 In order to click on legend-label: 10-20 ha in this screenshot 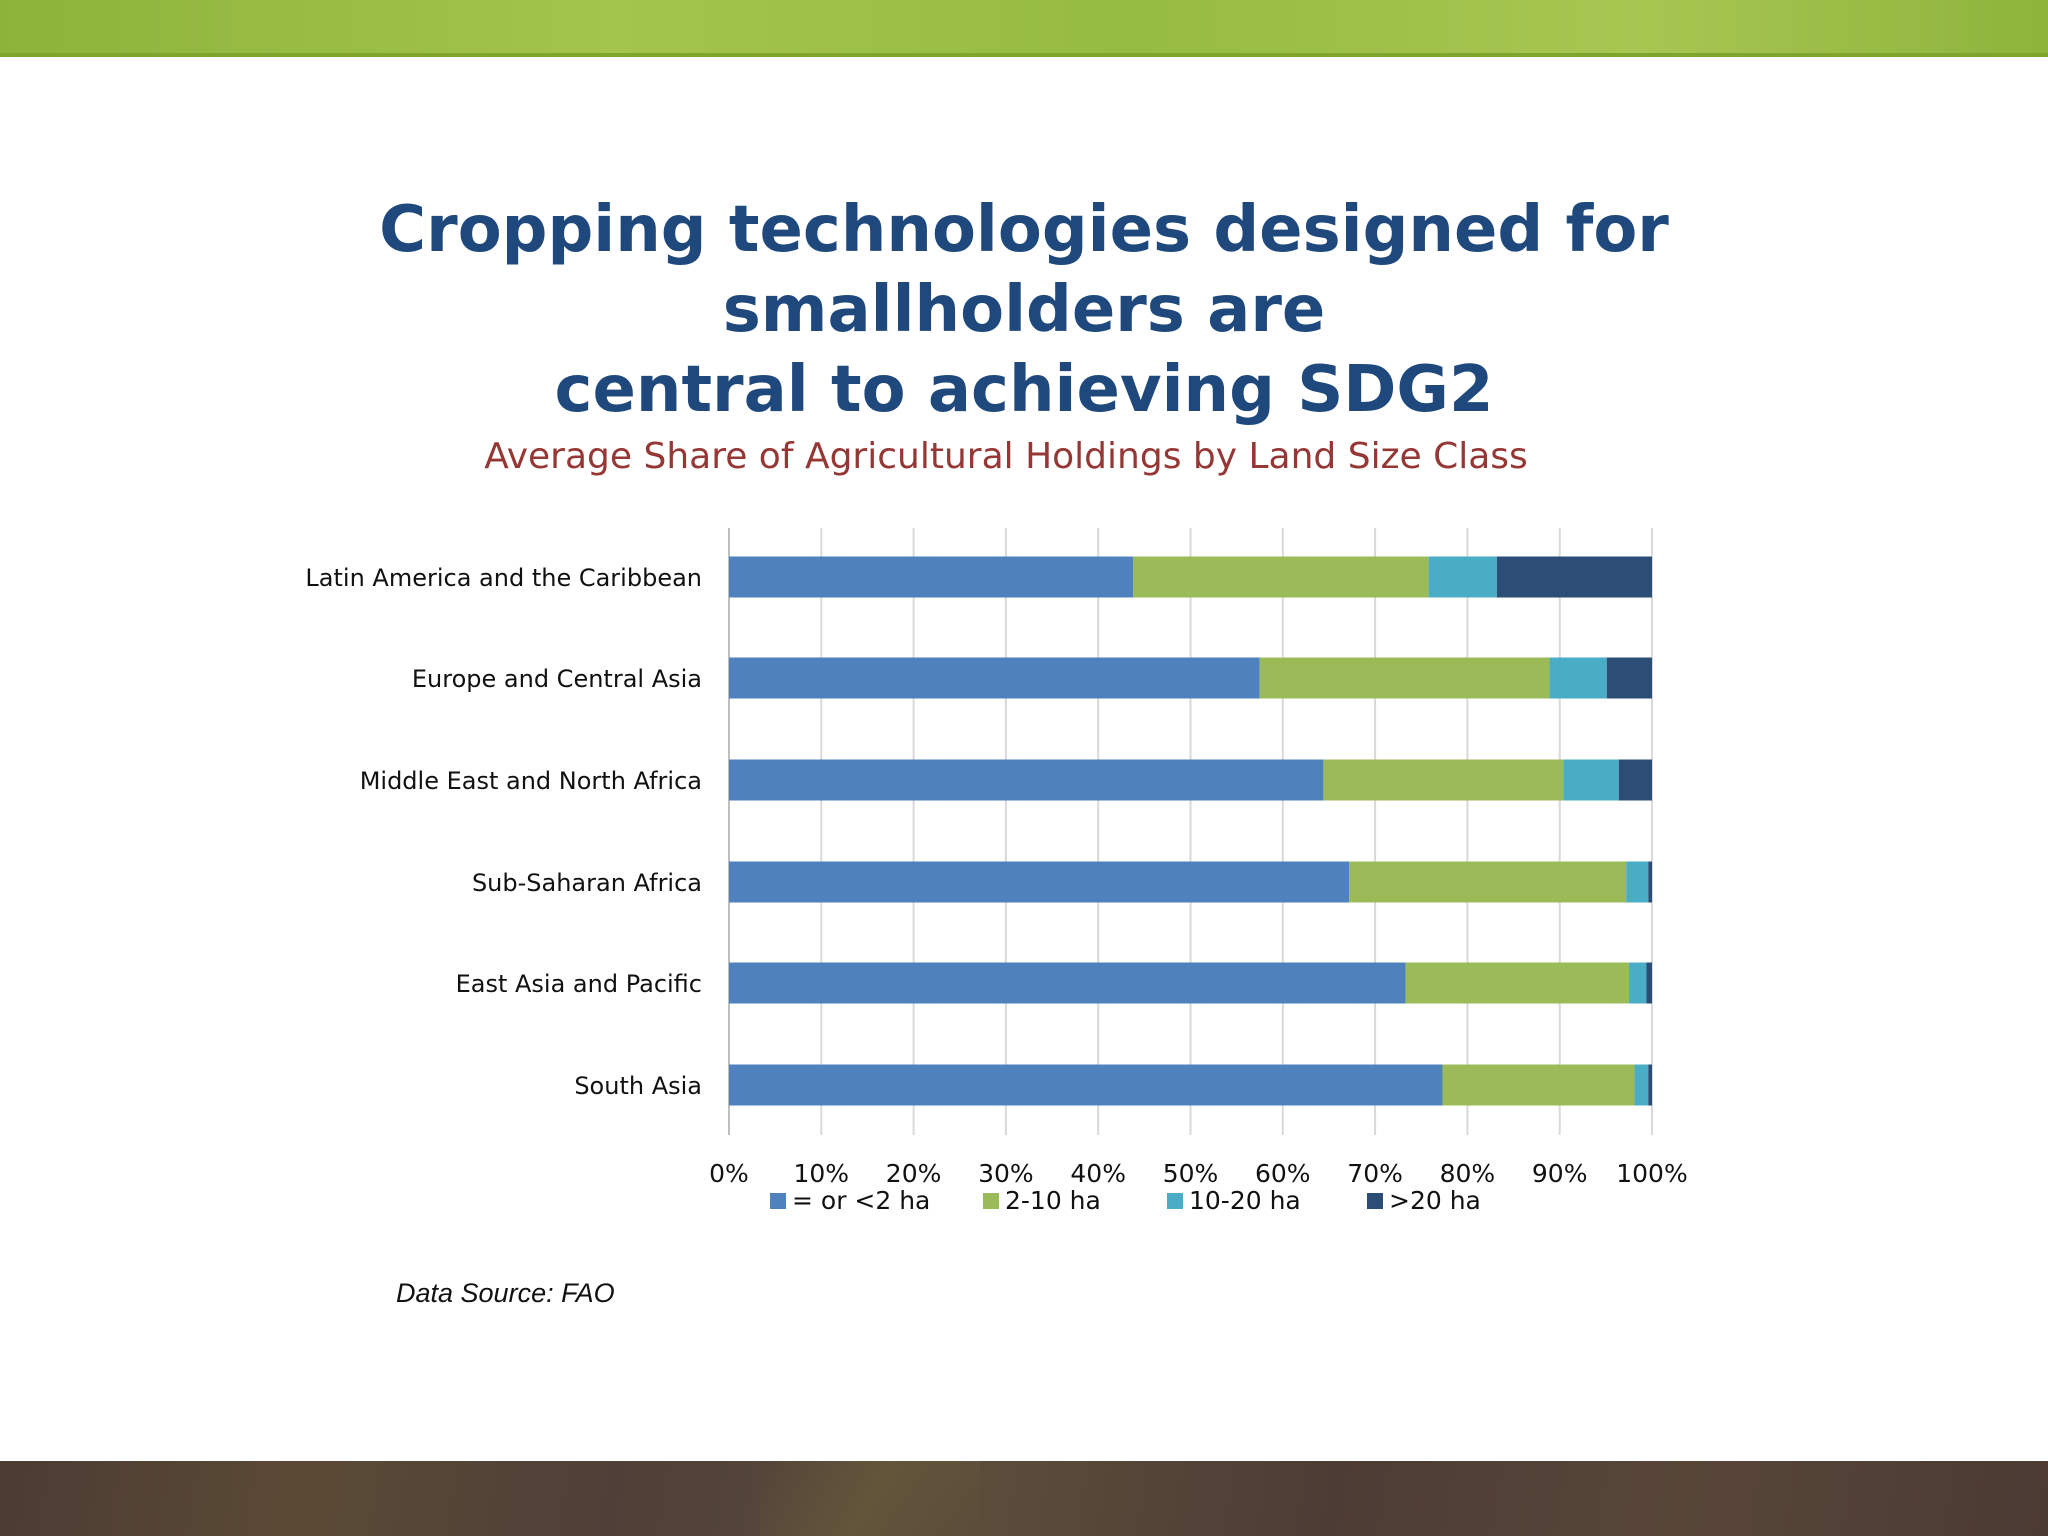, I will do `click(1245, 1200)`.